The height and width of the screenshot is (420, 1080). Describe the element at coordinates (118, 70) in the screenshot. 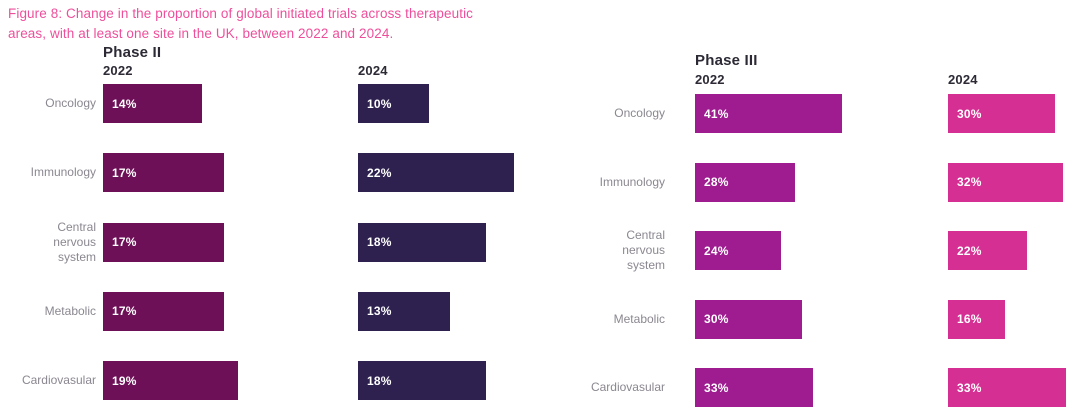

I see `phase-ii-2022-column-header: 2022` at that location.